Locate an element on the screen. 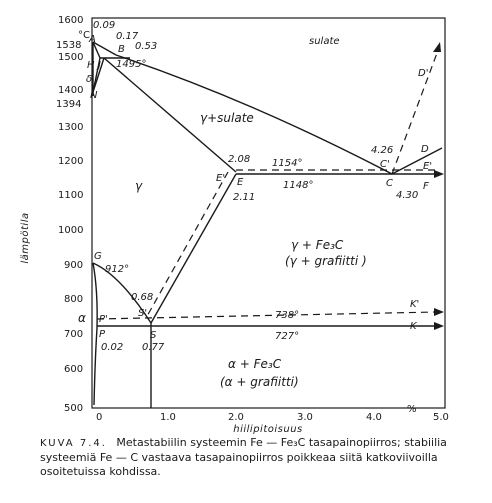  x-tick-5: 5.0 is located at coordinates (441, 417).